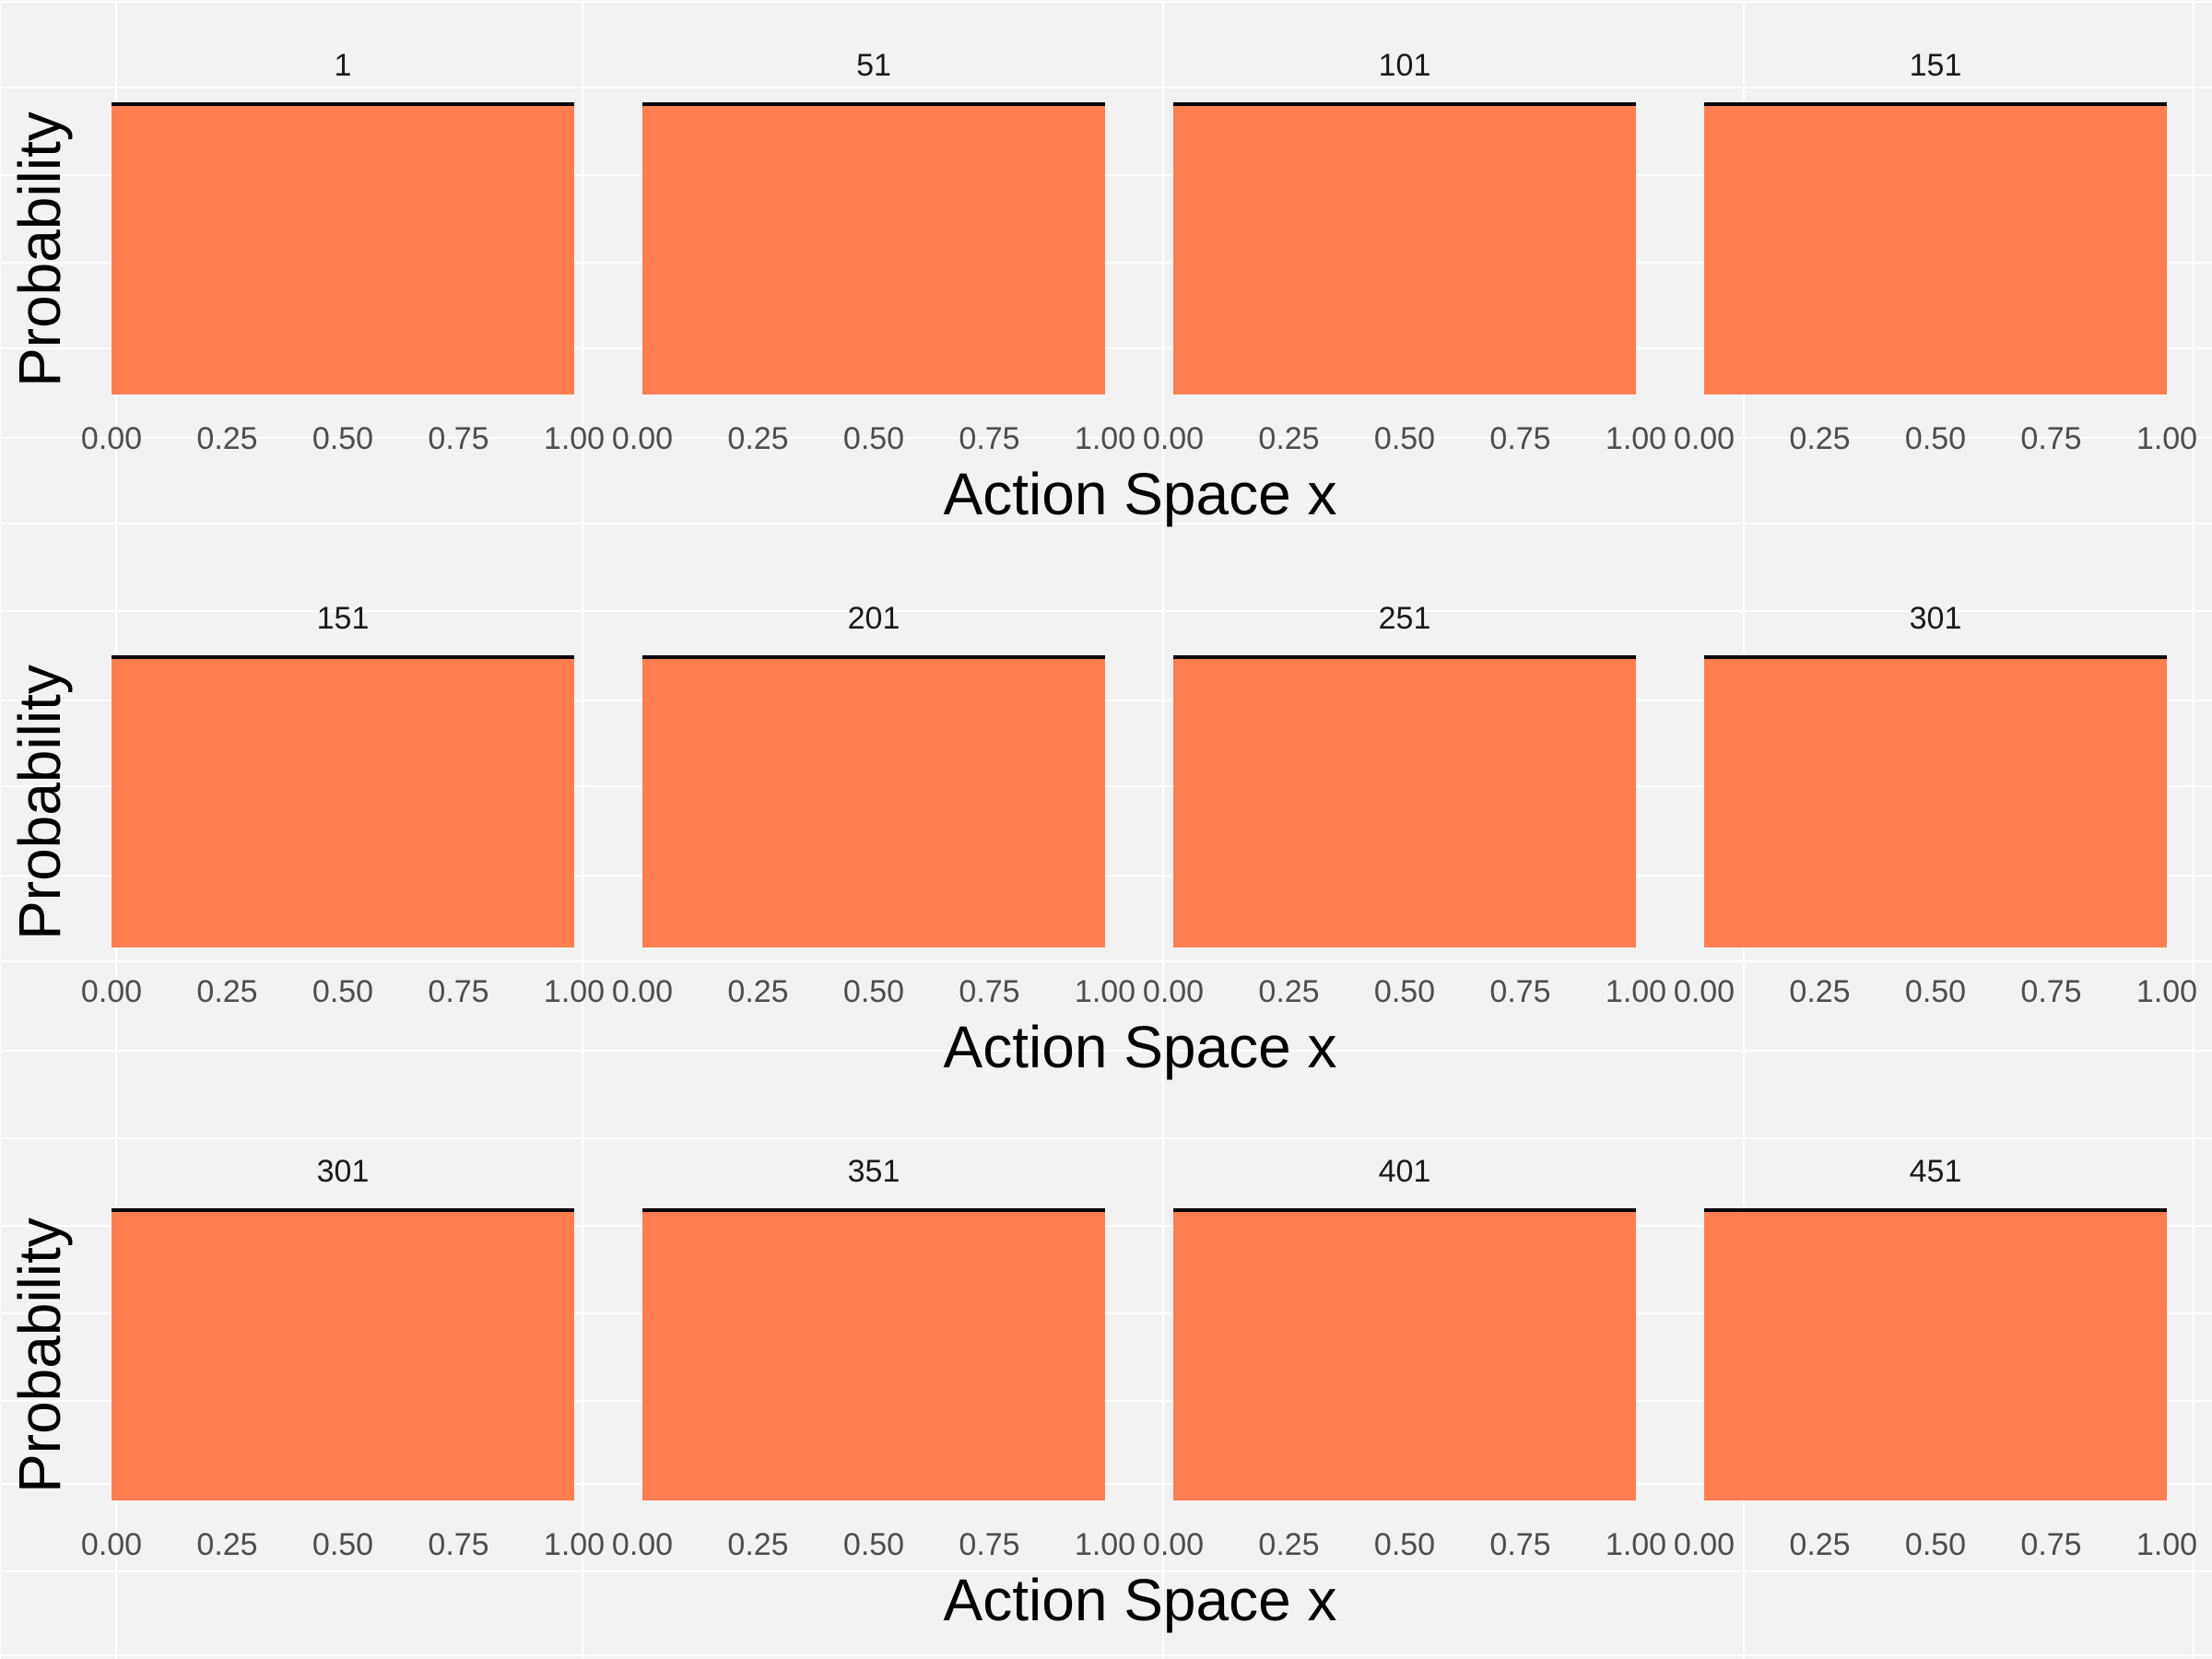  I want to click on facet-panel-101: 101 0.00 0.25 0.50 0.75 1.00, so click(1404, 252).